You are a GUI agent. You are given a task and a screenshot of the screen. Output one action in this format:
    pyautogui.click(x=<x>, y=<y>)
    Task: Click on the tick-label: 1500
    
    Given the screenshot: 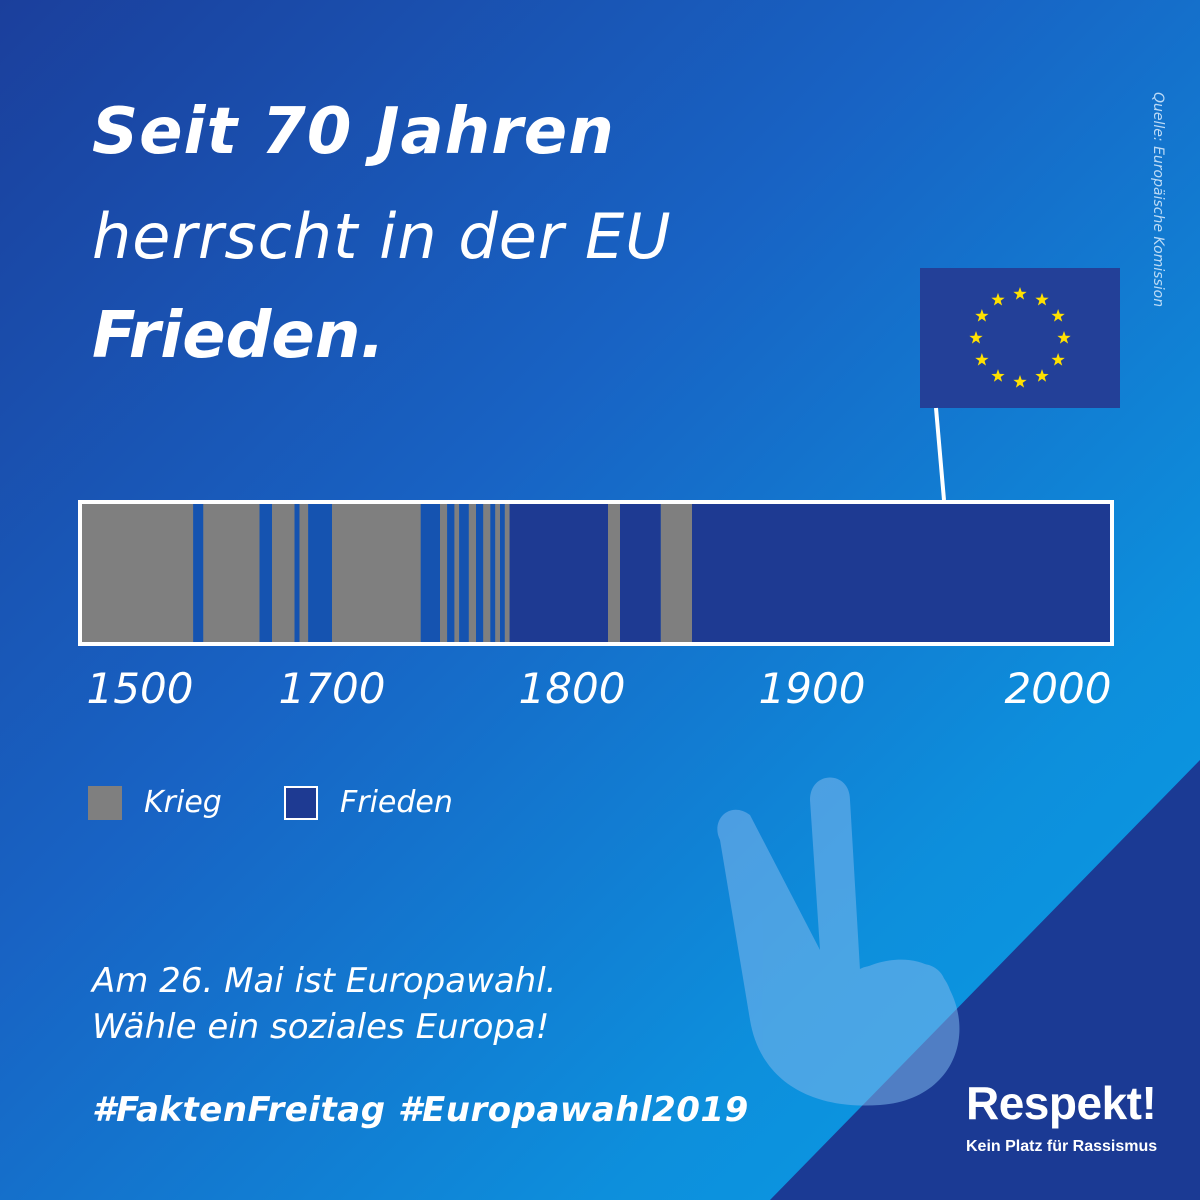 What is the action you would take?
    pyautogui.click(x=140, y=688)
    